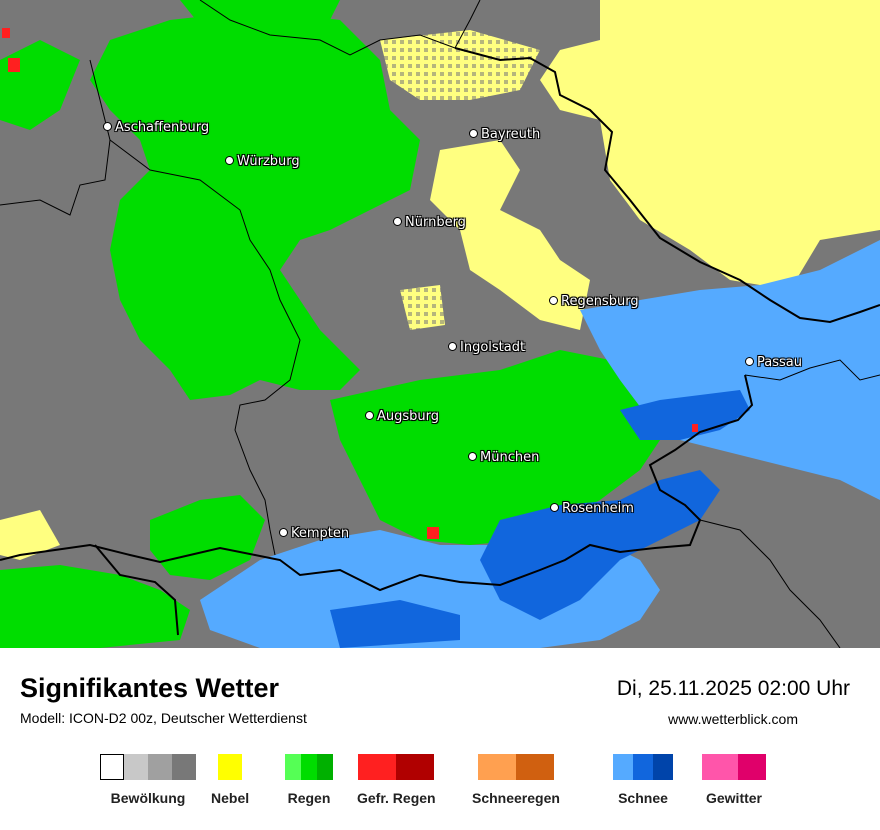 This screenshot has width=880, height=830. Describe the element at coordinates (314, 533) in the screenshot. I see `city-label-kempten: Kempten` at that location.